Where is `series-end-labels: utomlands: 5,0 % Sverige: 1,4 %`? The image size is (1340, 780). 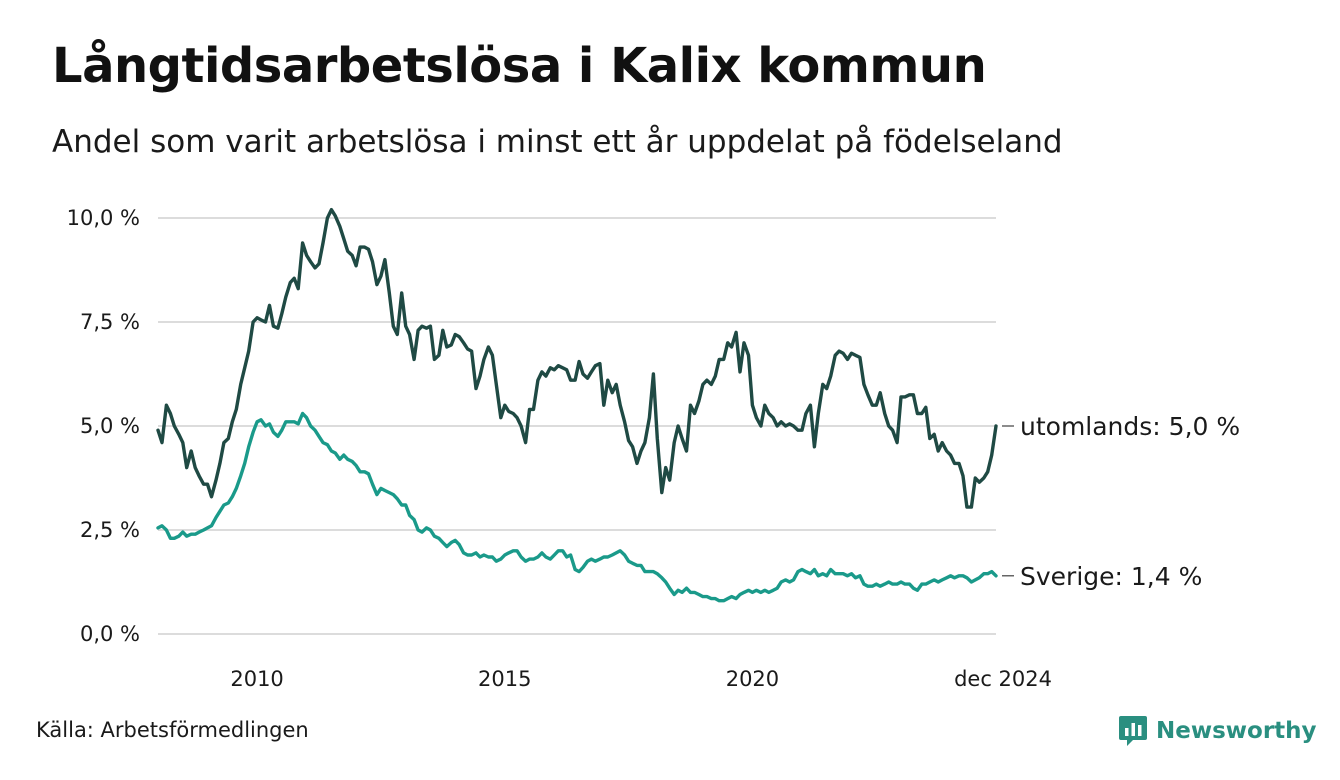
series-end-labels: utomlands: 5,0 % Sverige: 1,4 % is located at coordinates (1121, 501).